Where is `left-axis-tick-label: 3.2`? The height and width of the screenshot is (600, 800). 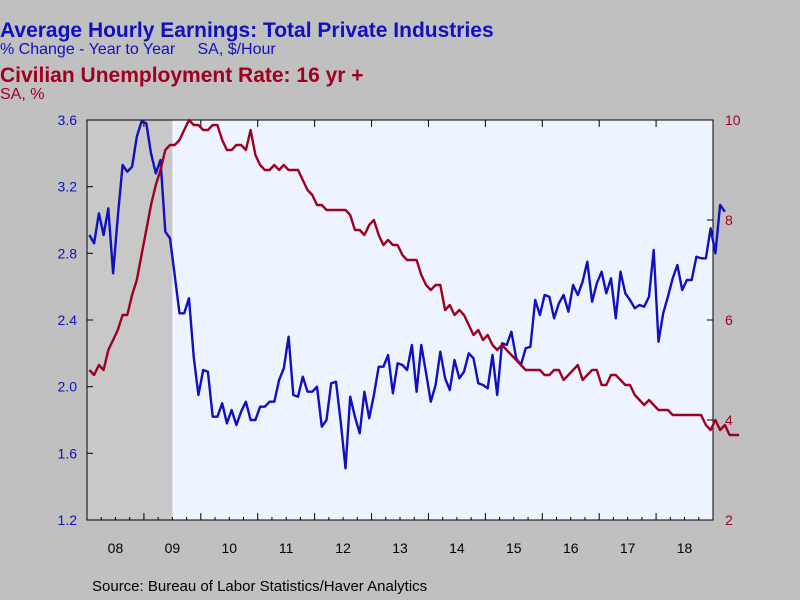
left-axis-tick-label: 3.2 is located at coordinates (68, 187).